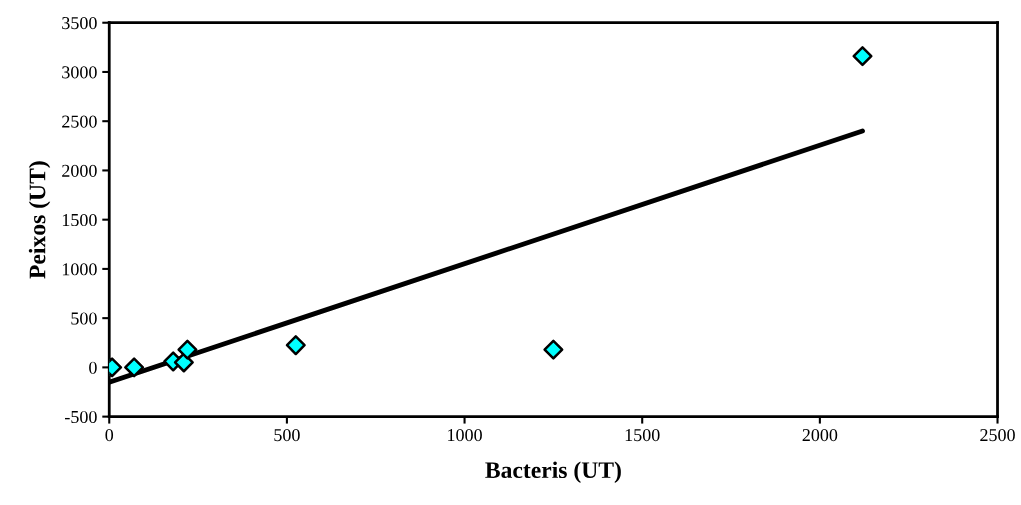 Image resolution: width=1021 pixels, height=505 pixels. What do you see at coordinates (642, 435) in the screenshot?
I see `x-tick-label: 1500` at bounding box center [642, 435].